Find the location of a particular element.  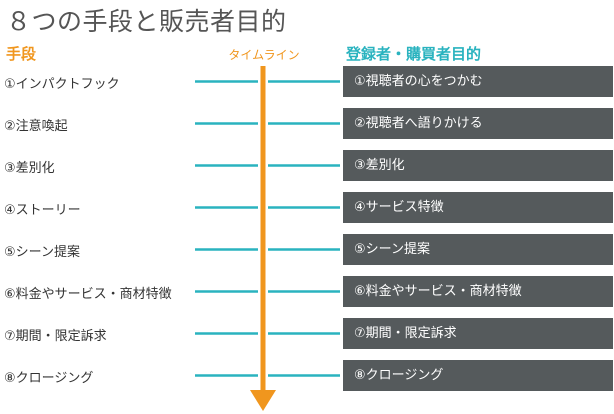

method-label: ⑤シーン提案 is located at coordinates (42, 252).